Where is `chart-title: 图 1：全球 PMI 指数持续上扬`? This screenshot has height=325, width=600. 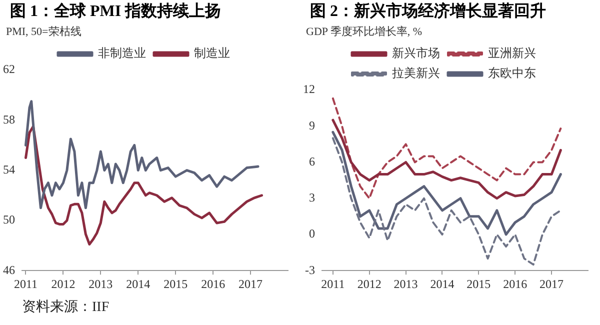 chart-title: 图 1：全球 PMI 指数持续上扬 is located at coordinates (115, 12).